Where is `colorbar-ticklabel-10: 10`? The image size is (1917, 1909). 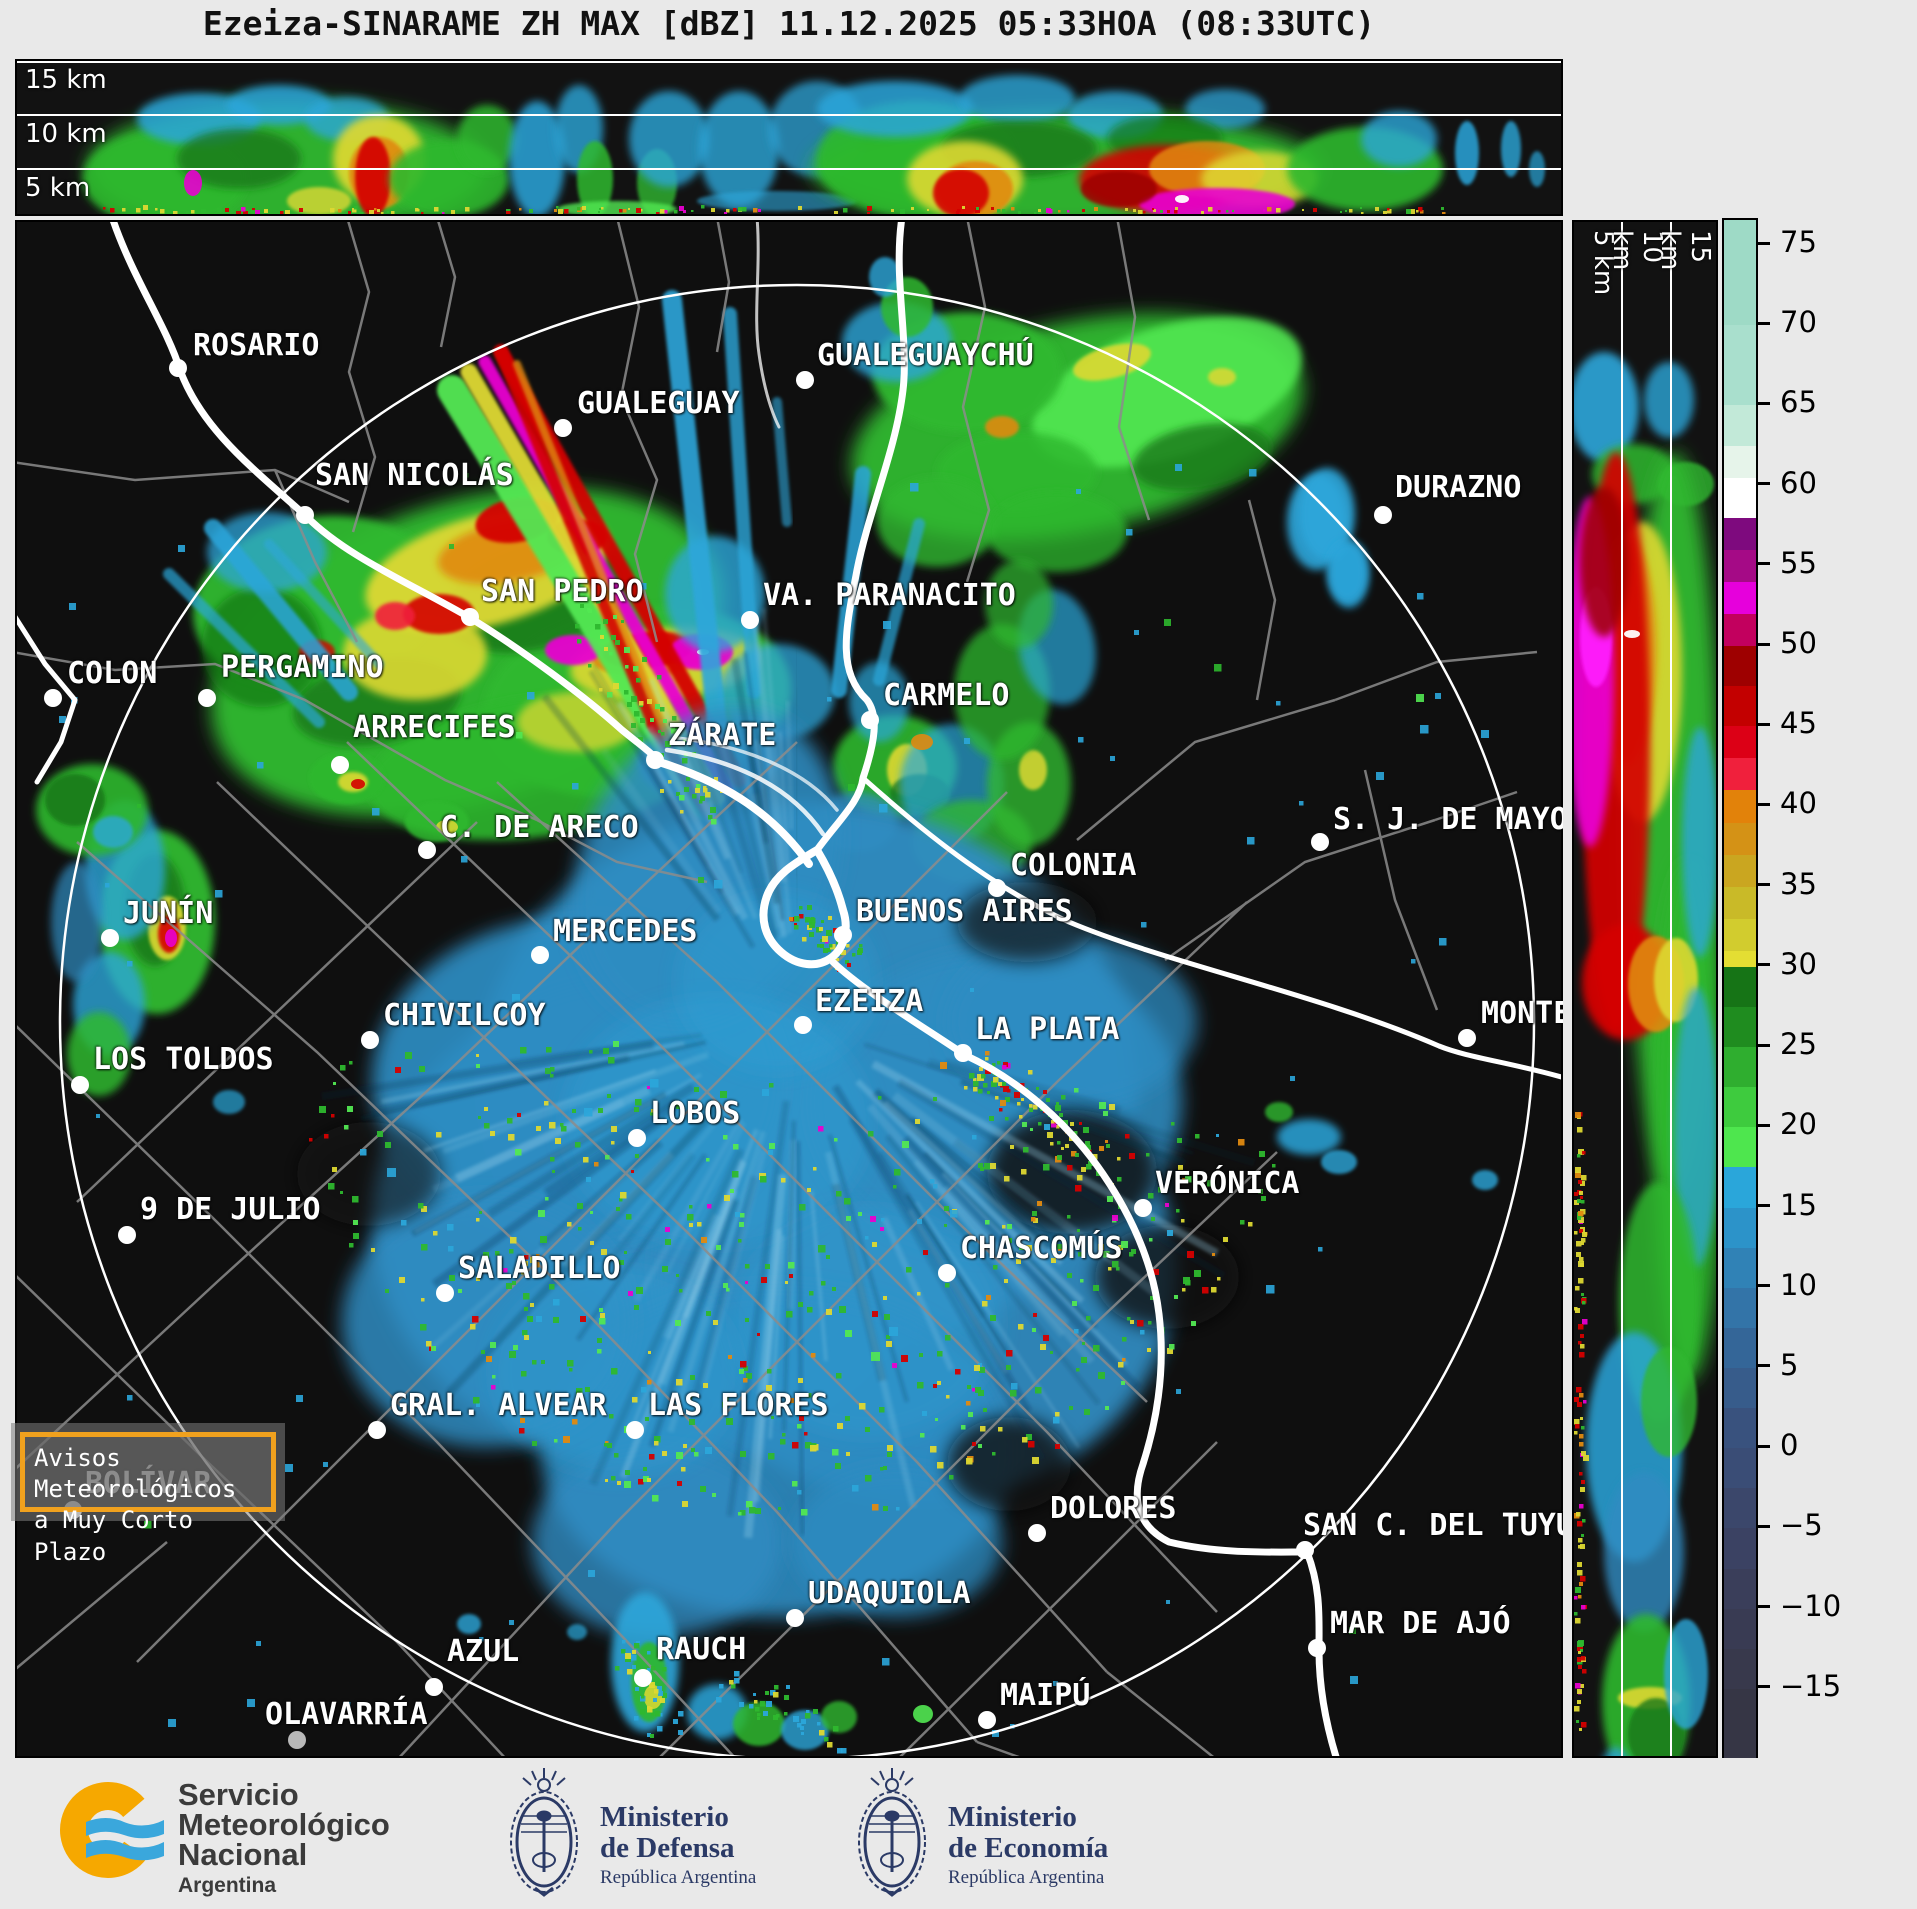 colorbar-ticklabel-10: 10 is located at coordinates (1798, 1284).